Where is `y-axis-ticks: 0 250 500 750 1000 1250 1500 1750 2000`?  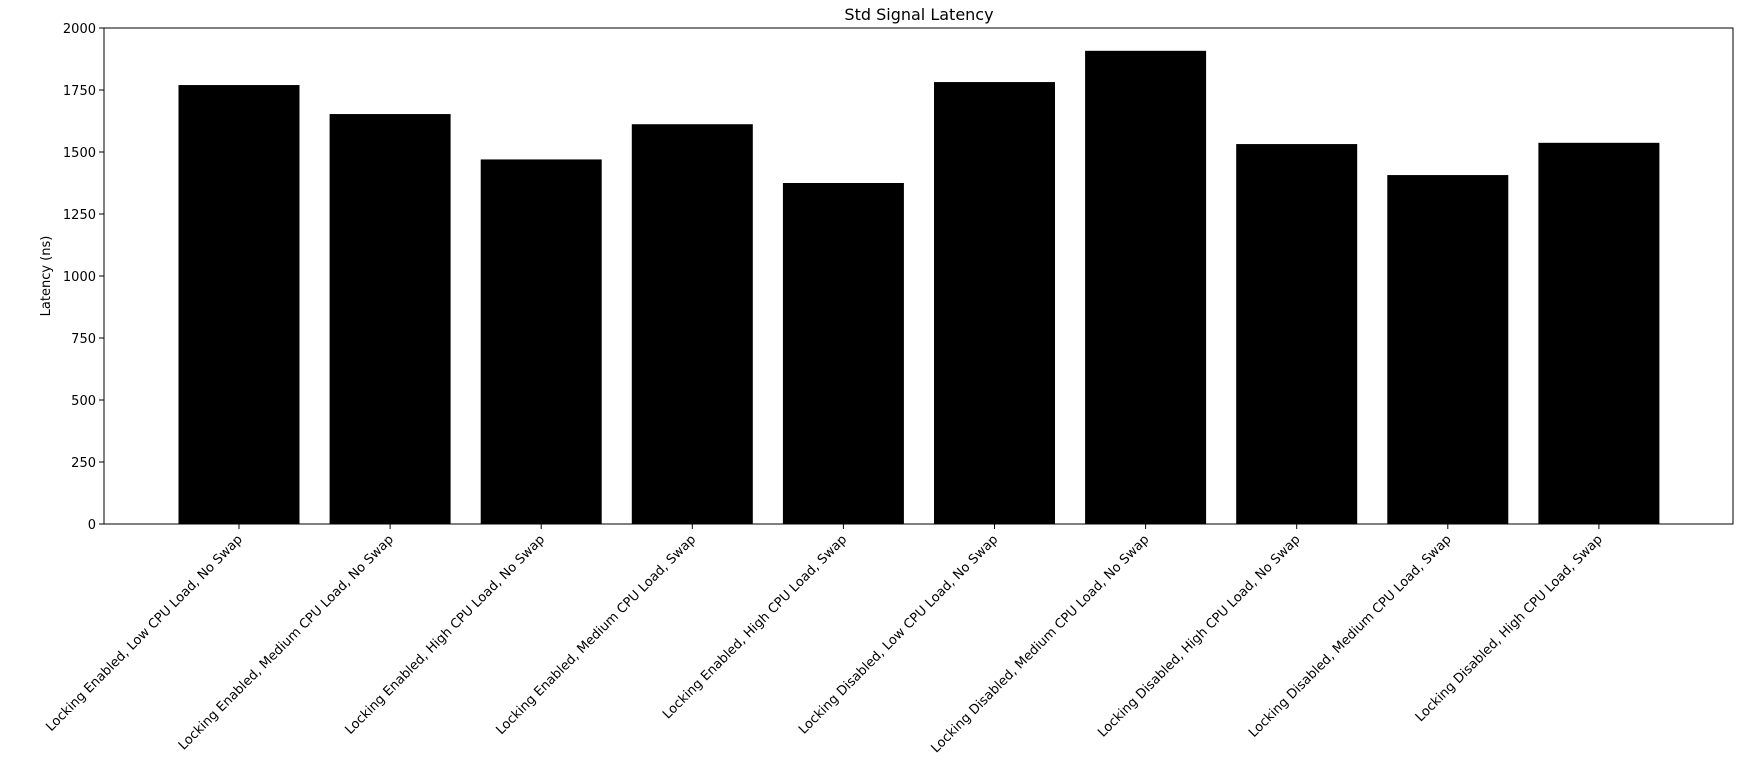 y-axis-ticks: 0 250 500 750 1000 1250 1500 1750 2000 is located at coordinates (83, 277).